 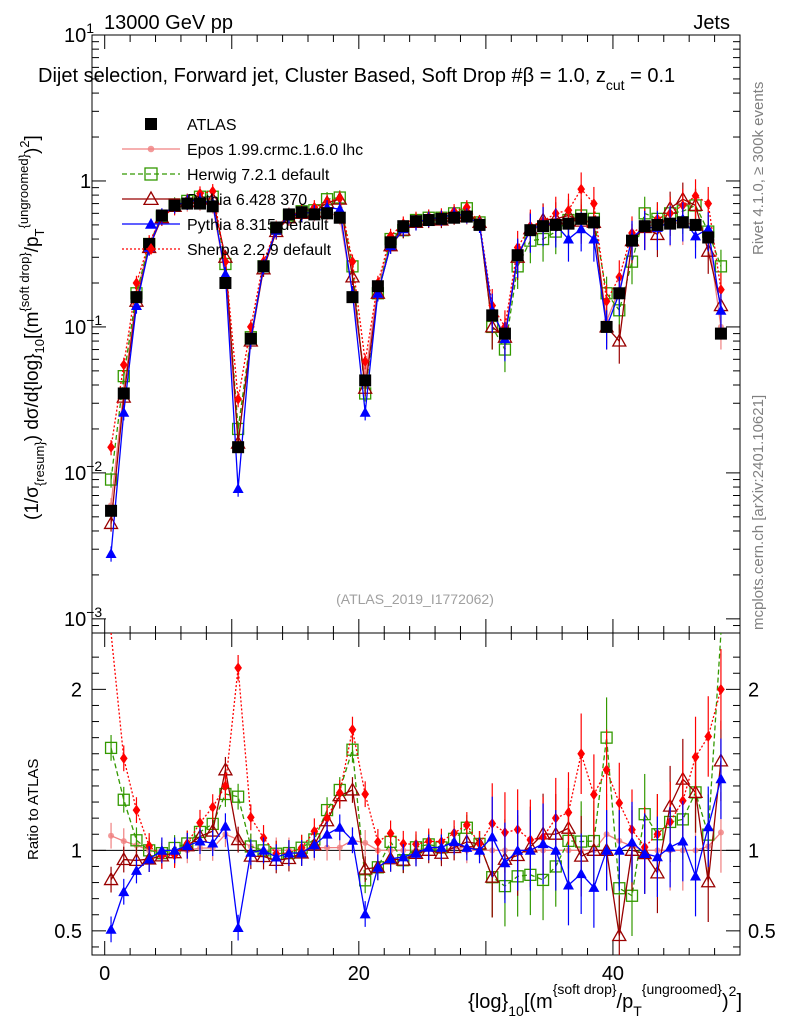 I want to click on title-cut: cut, so click(x=615, y=85).